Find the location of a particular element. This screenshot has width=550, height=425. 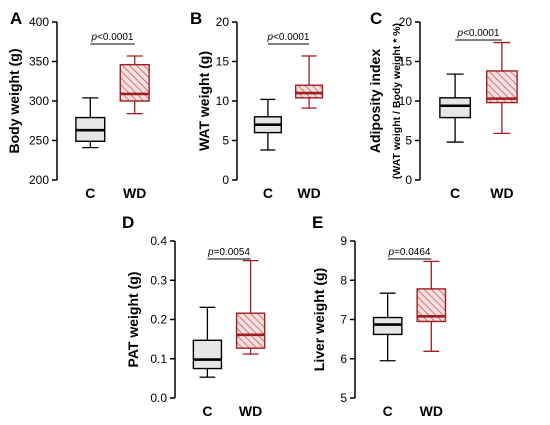

y-axis-label: WAT weight (g) is located at coordinates (204, 101).